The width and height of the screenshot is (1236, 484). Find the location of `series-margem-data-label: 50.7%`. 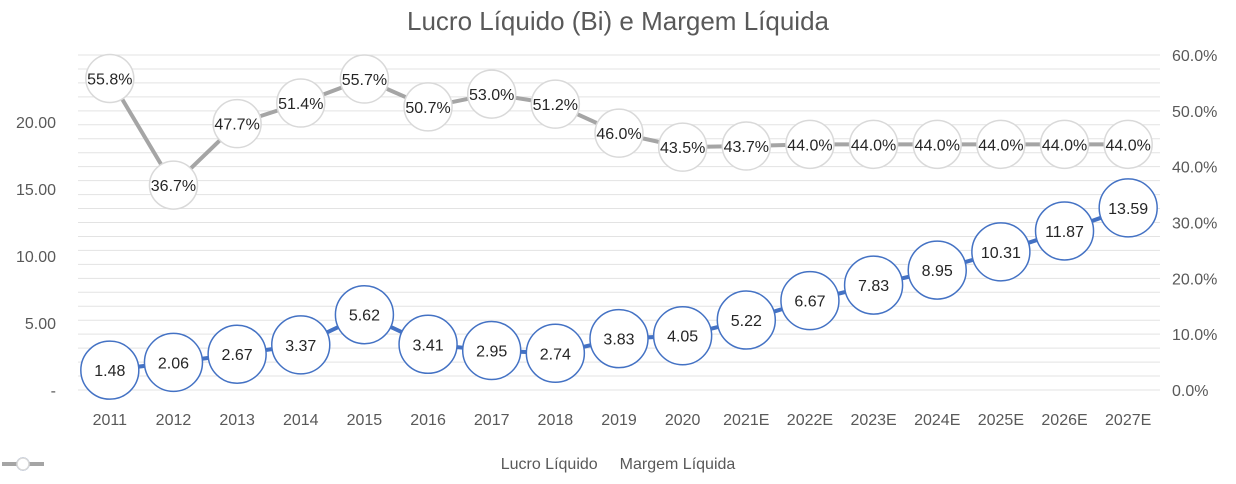

series-margem-data-label: 50.7% is located at coordinates (427, 108).